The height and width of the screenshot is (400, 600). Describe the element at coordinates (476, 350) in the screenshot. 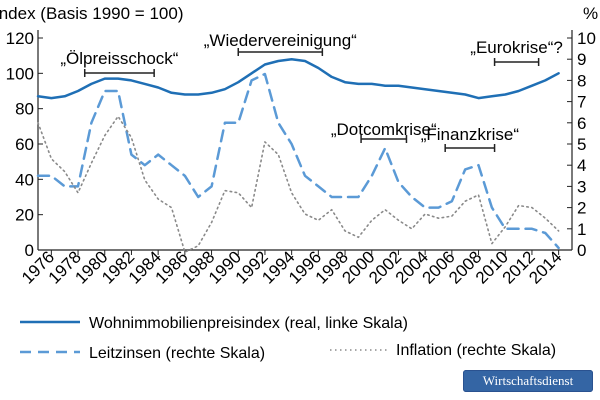

I see `legend-label-inflation: Inflation (rechte Skala)` at that location.